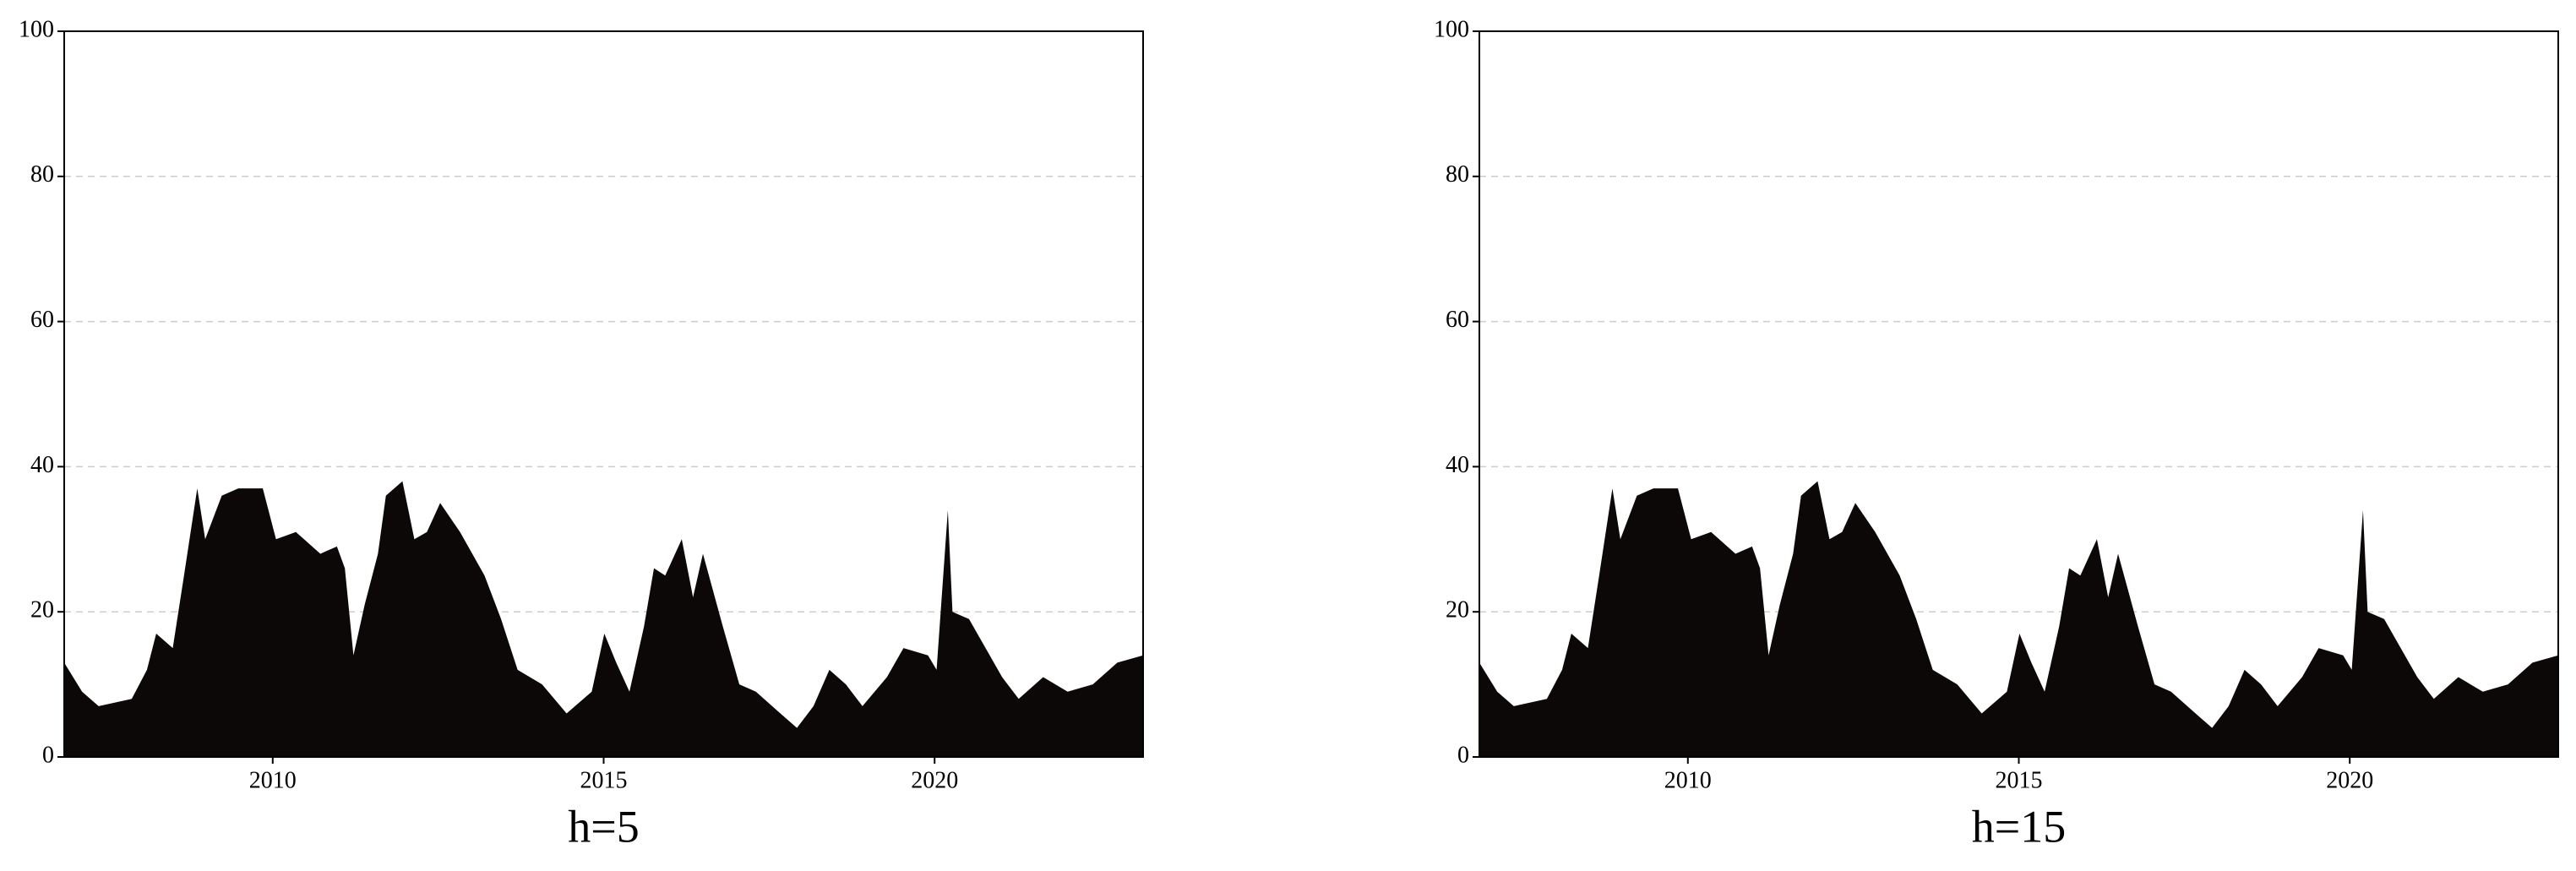 The height and width of the screenshot is (871, 2576). What do you see at coordinates (2019, 826) in the screenshot?
I see `chart-title: h=15` at bounding box center [2019, 826].